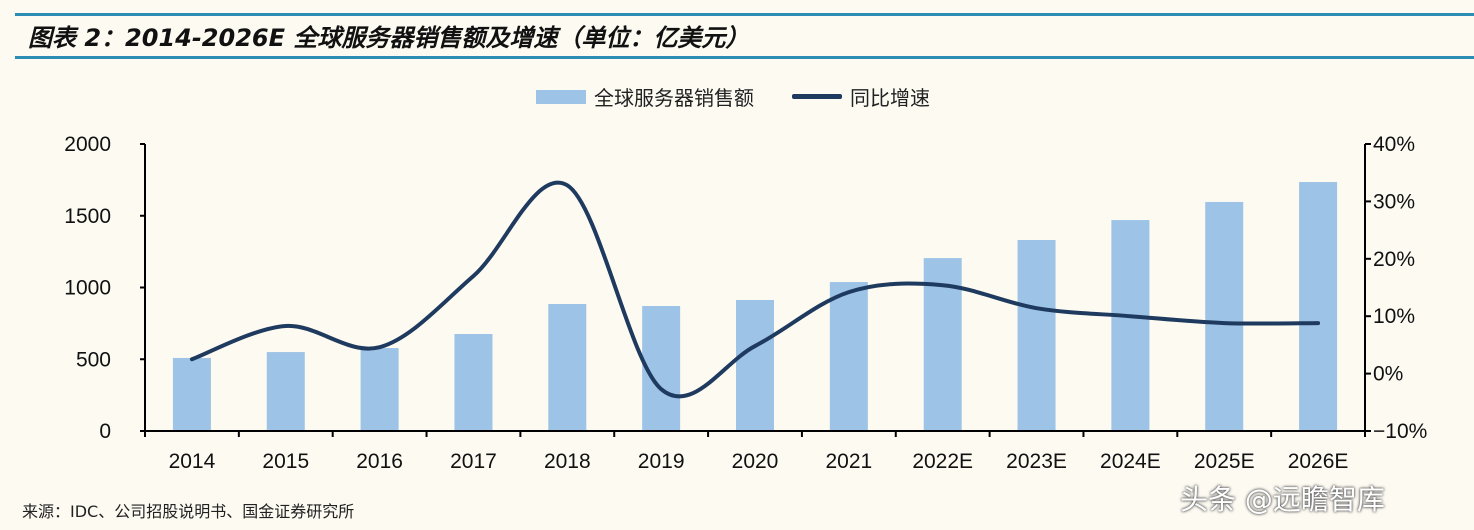 The width and height of the screenshot is (1474, 530). Describe the element at coordinates (744, 14) in the screenshot. I see `title-rule-top` at that location.